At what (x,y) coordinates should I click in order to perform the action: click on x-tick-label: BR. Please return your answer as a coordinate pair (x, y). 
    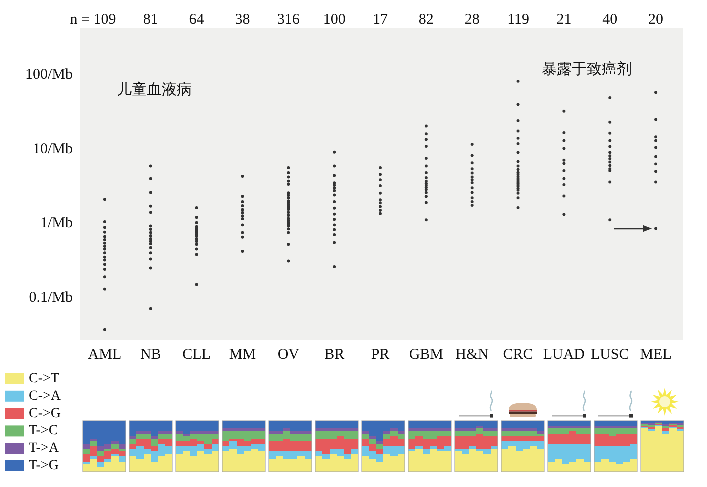
    Looking at the image, I should click on (334, 355).